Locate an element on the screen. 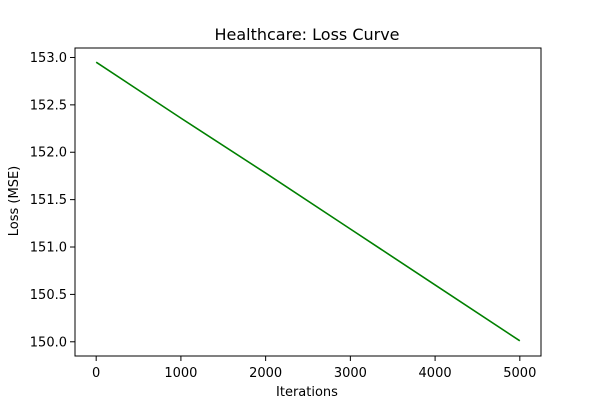  x-tick-label: 1000 is located at coordinates (180, 373).